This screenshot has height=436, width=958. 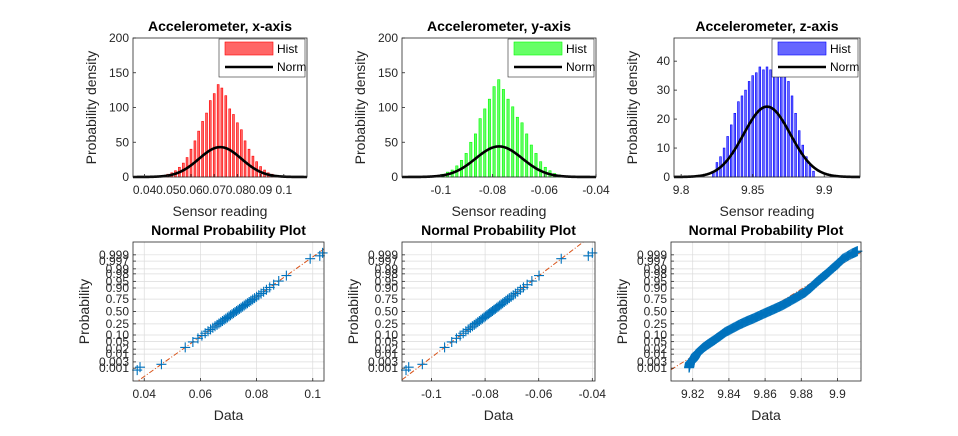 I want to click on x-tick-label: 9.84, so click(x=729, y=394).